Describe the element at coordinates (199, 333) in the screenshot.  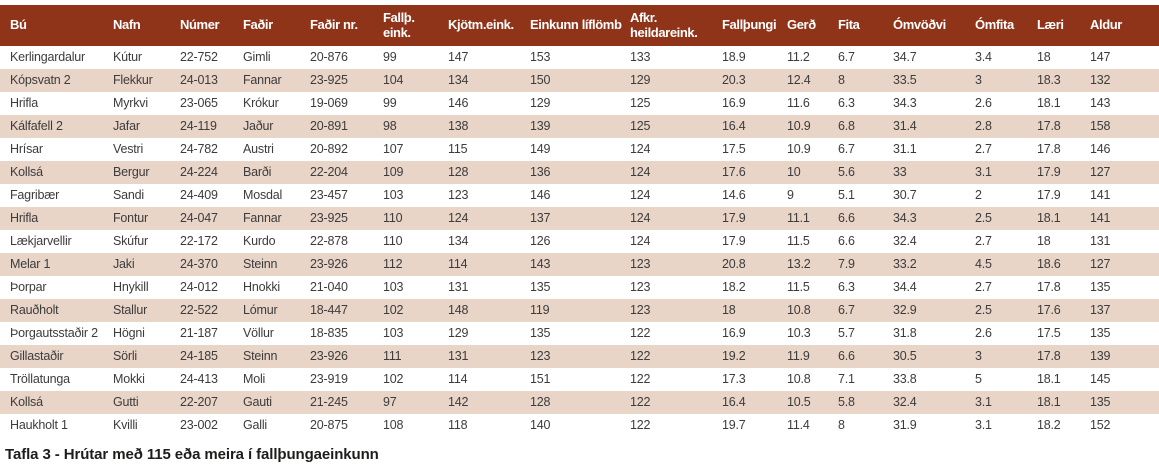
I see `table-cell: 21-187` at that location.